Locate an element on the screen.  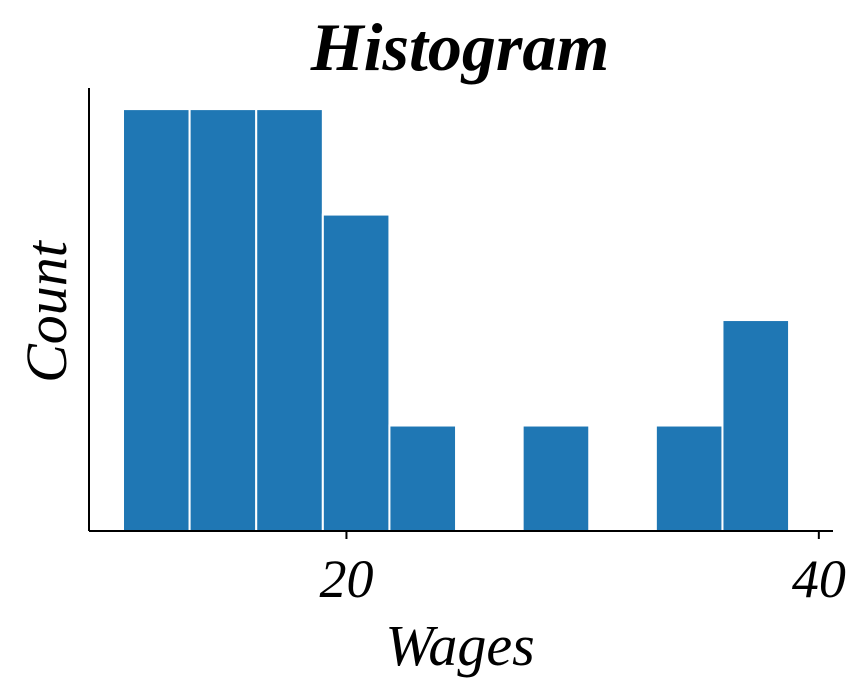
y-axis-label: Count is located at coordinates (46, 311).